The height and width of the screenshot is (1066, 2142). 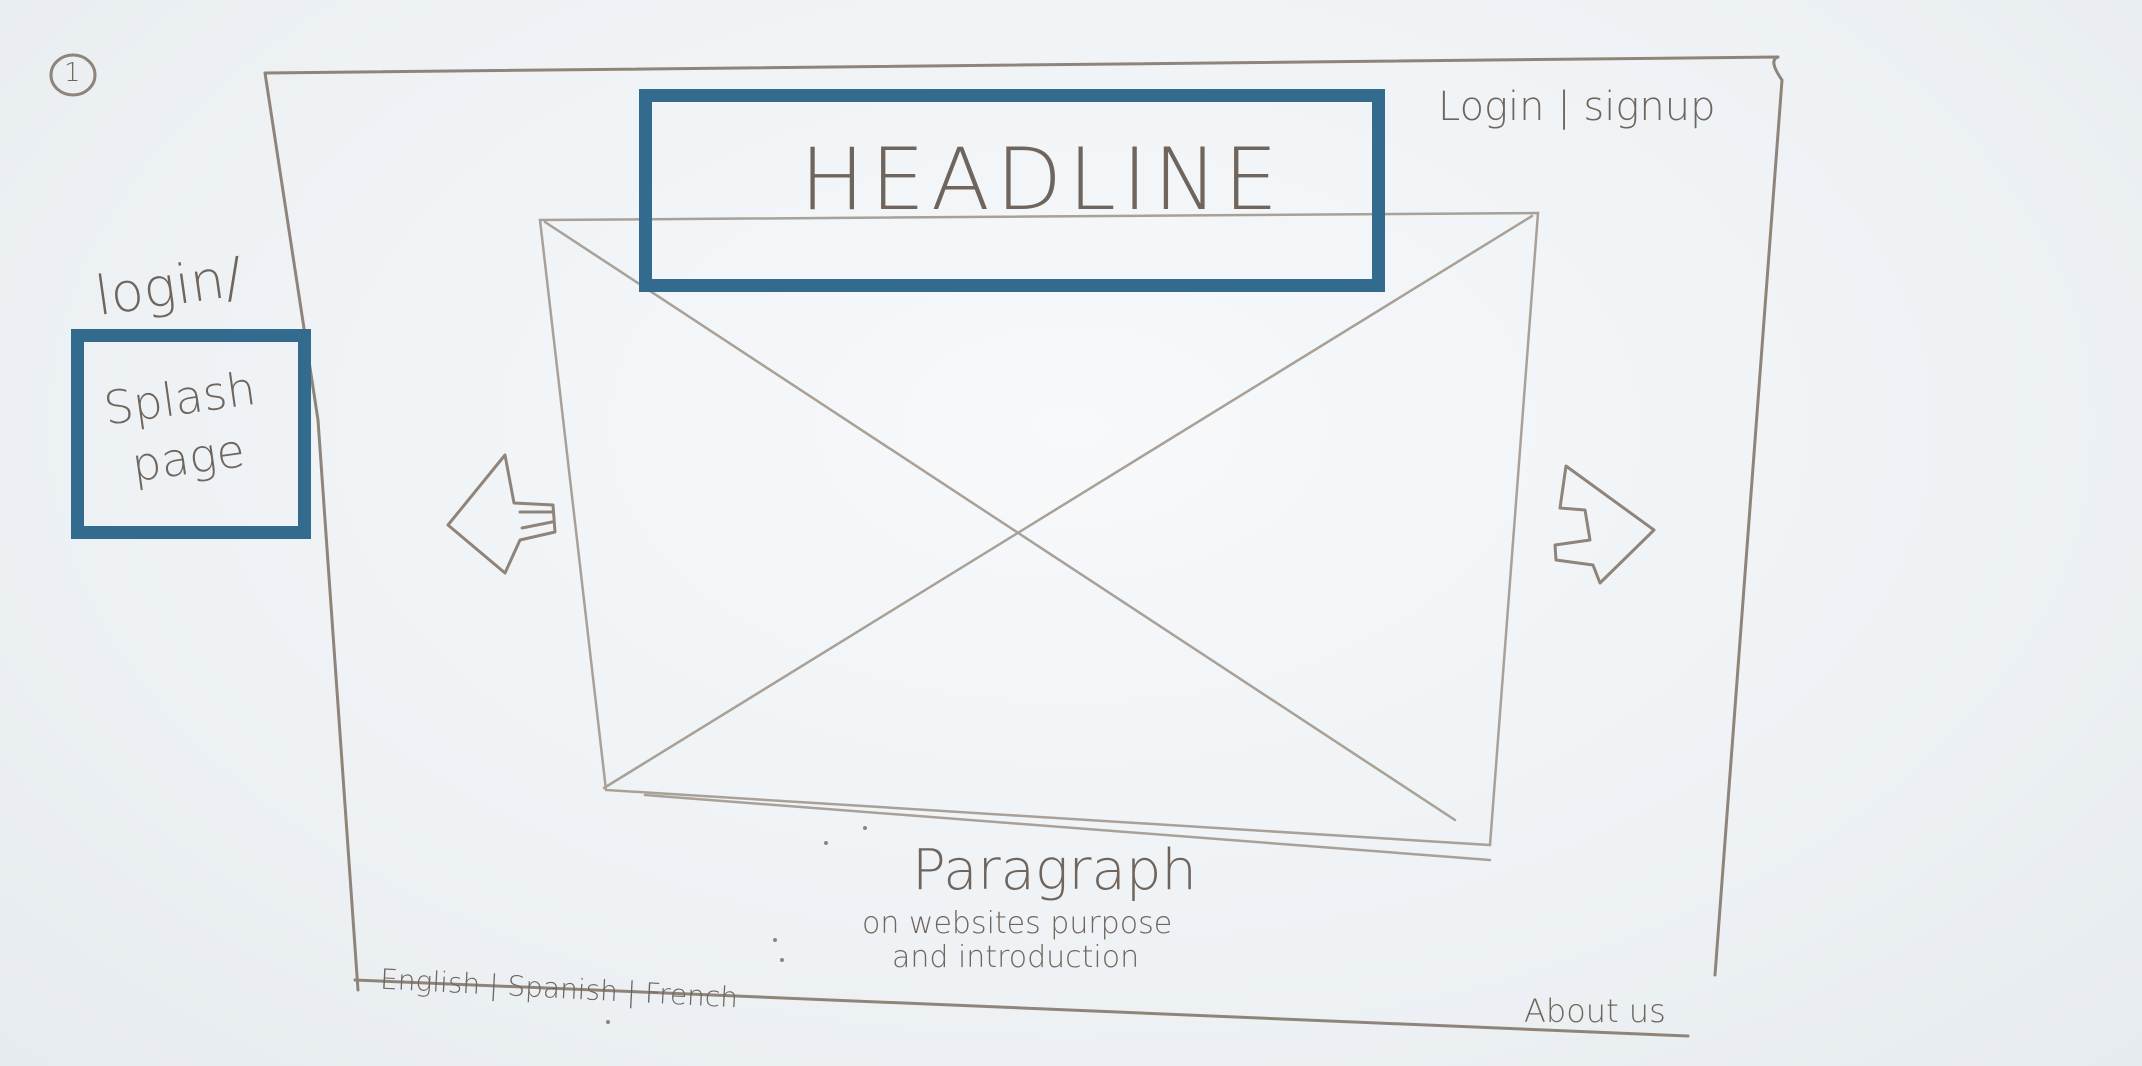 I want to click on arrow-left-icon, so click(x=501, y=514).